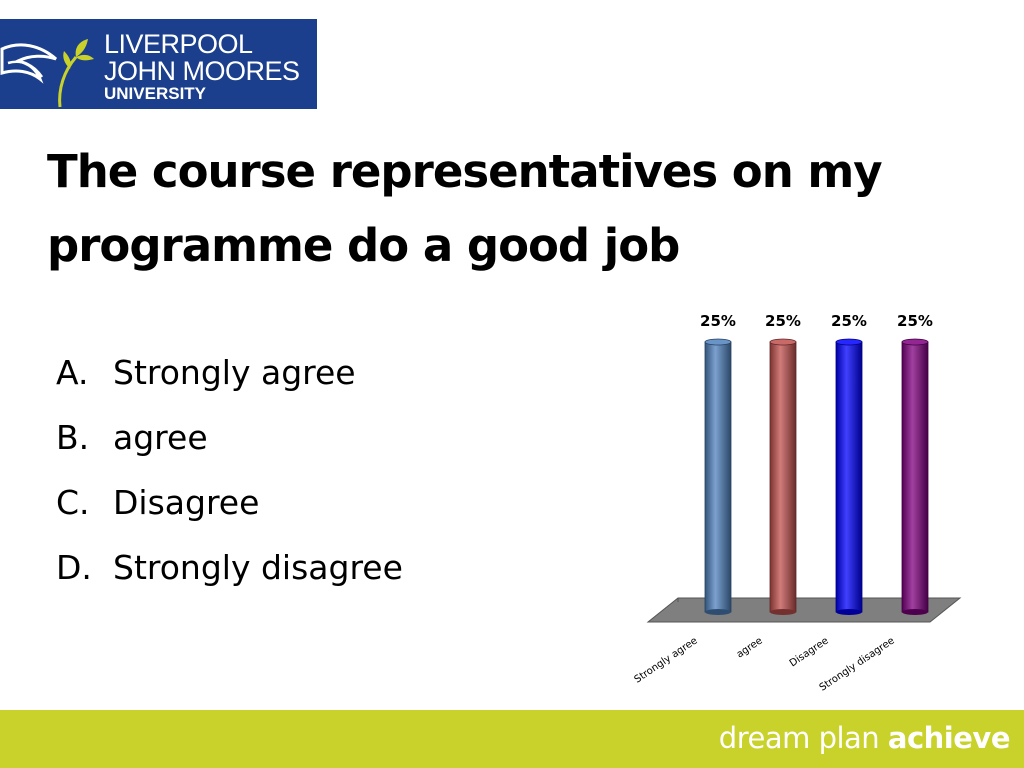 This screenshot has height=768, width=1024. Describe the element at coordinates (949, 738) in the screenshot. I see `slogan-word-achieve: achieve` at that location.